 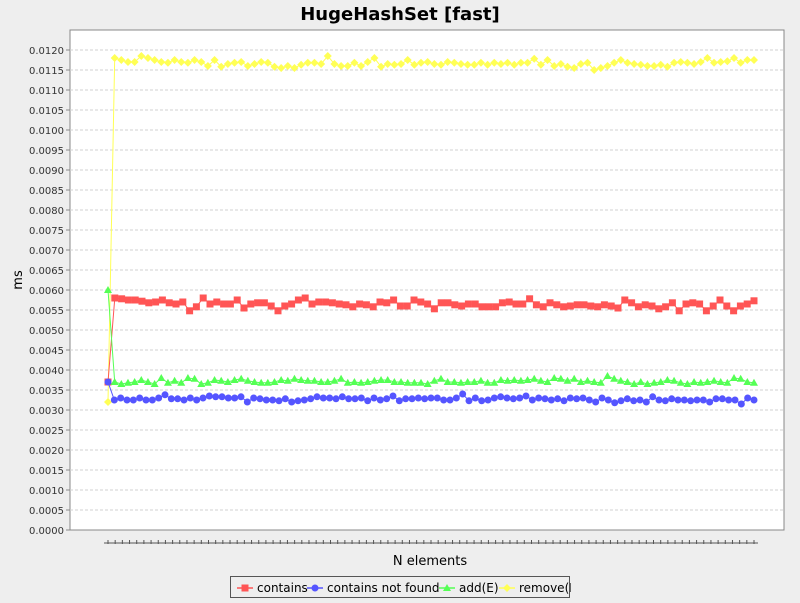 What do you see at coordinates (46, 451) in the screenshot?
I see `y-tick-label: 0.0020` at bounding box center [46, 451].